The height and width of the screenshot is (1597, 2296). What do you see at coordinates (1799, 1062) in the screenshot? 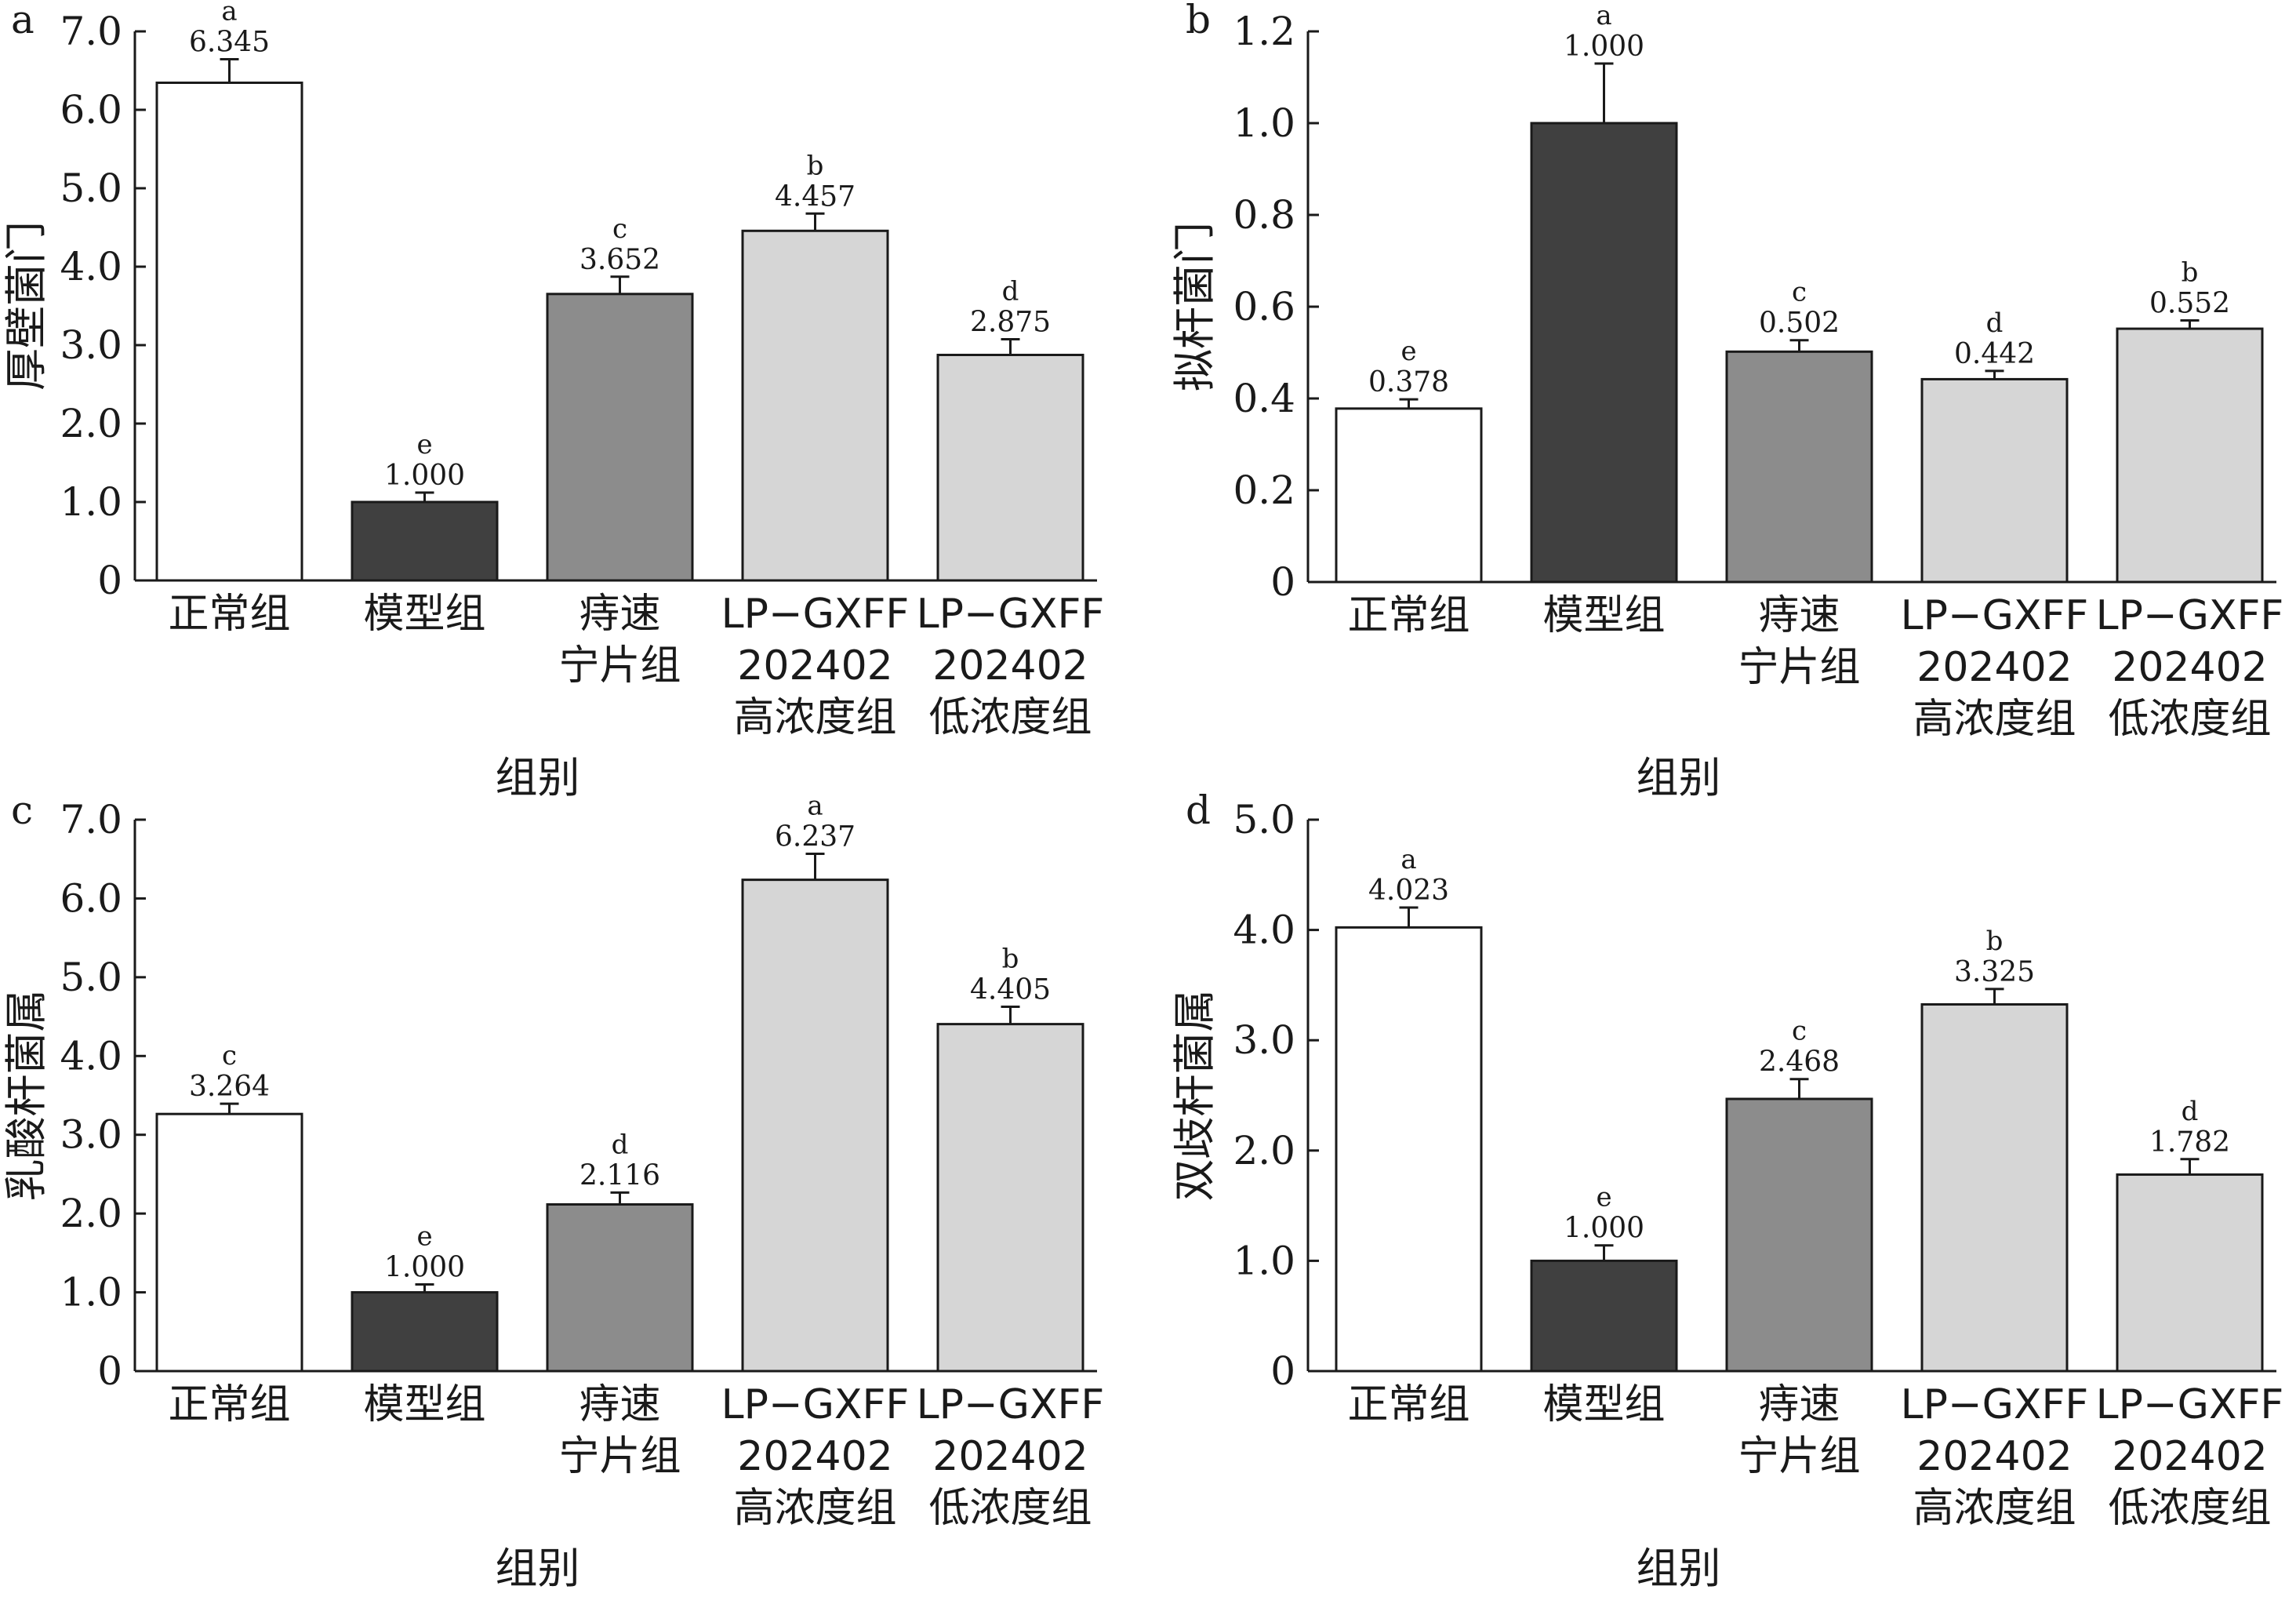
I see `data-label: 2.468` at bounding box center [1799, 1062].